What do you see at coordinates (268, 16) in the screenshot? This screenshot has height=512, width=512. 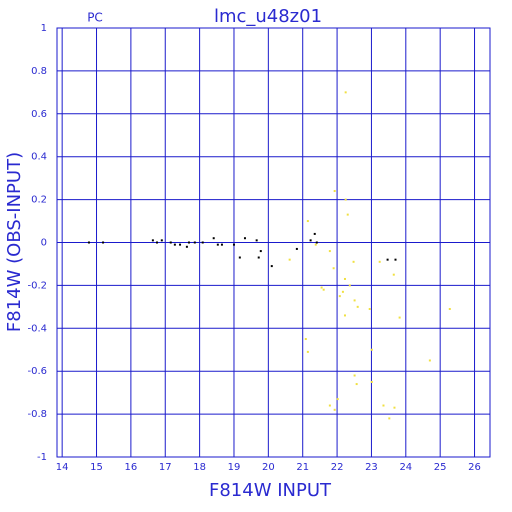 I see `chart-title: lmc_u48z01` at bounding box center [268, 16].